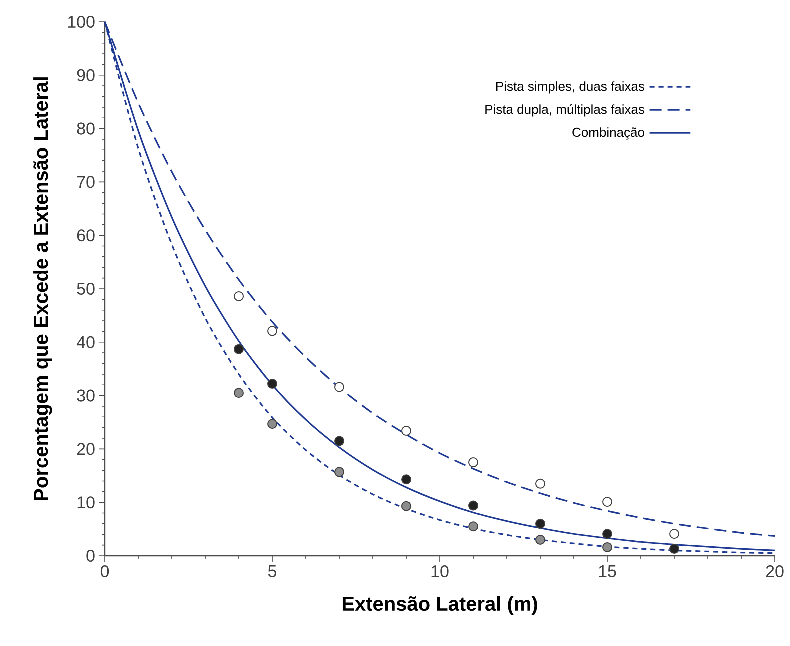 The width and height of the screenshot is (790, 646). What do you see at coordinates (86, 182) in the screenshot?
I see `y-tick-label: 70` at bounding box center [86, 182].